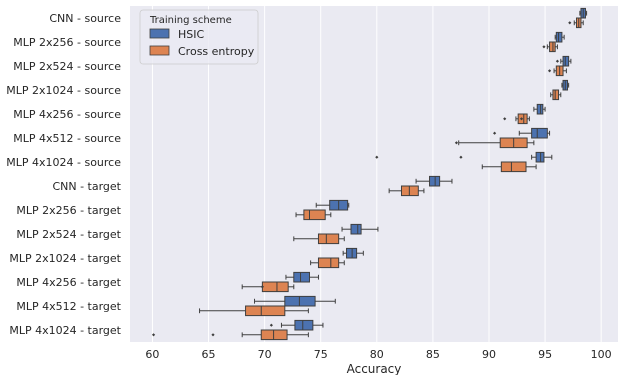  Describe the element at coordinates (216, 51) in the screenshot. I see `legend-label-cross-entropy: Cross entropy` at that location.